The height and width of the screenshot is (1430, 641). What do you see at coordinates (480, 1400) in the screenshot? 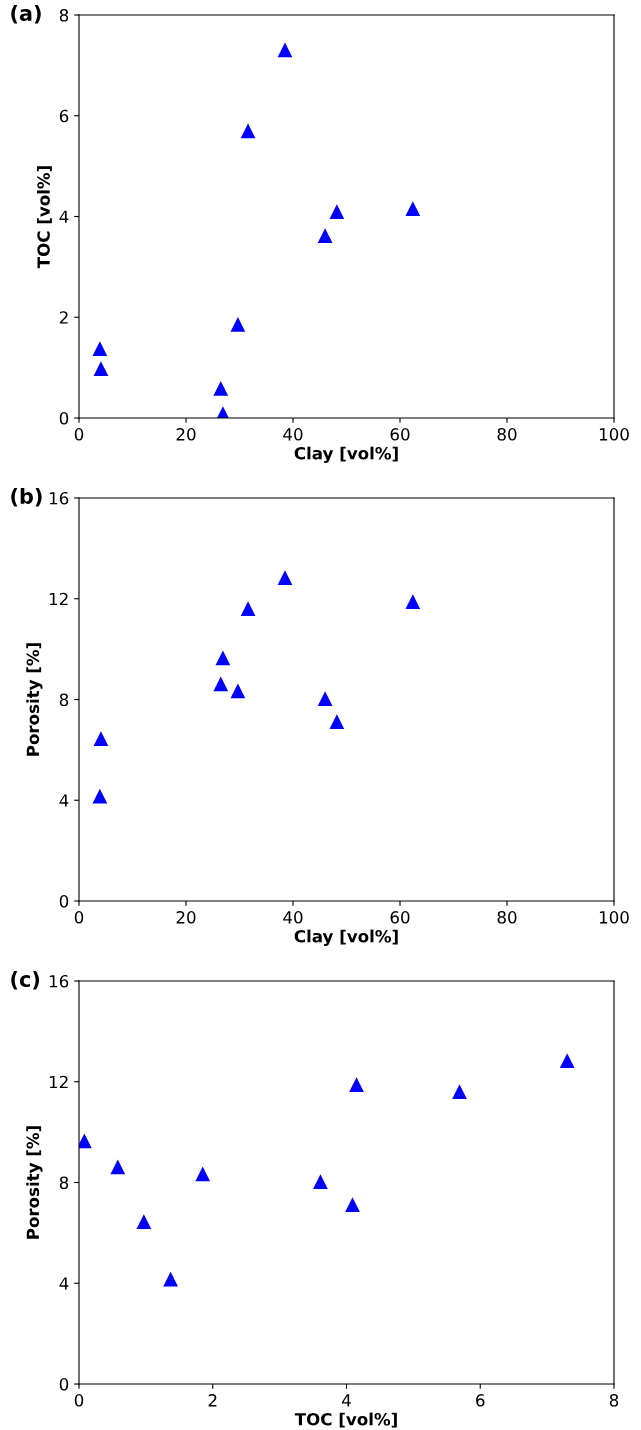
I see `x-tick-label: 6` at bounding box center [480, 1400].